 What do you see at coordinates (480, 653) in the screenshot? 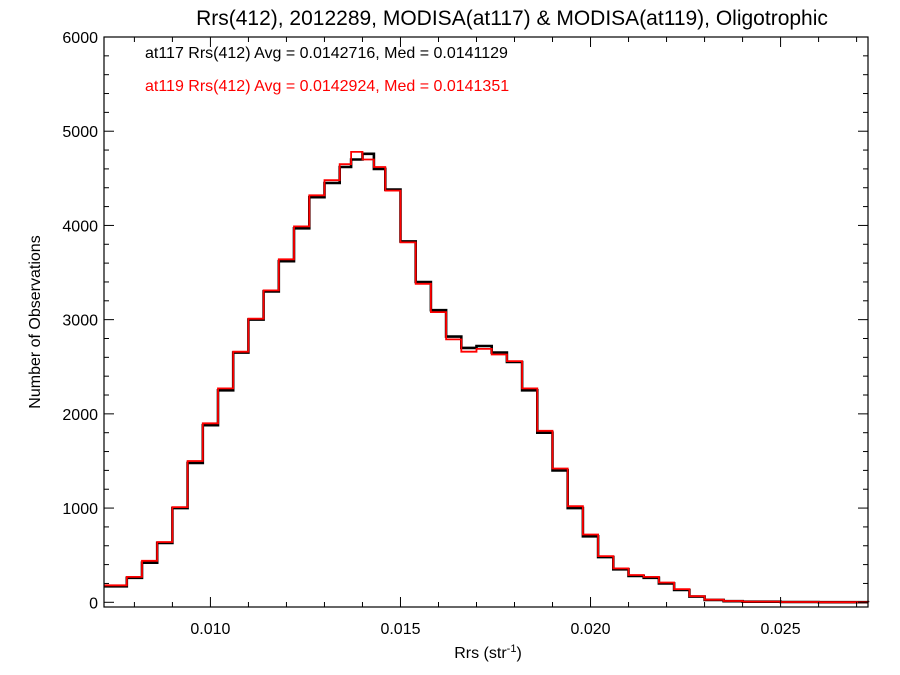
I see `x-axis-label-main: Rrs (str` at bounding box center [480, 653].